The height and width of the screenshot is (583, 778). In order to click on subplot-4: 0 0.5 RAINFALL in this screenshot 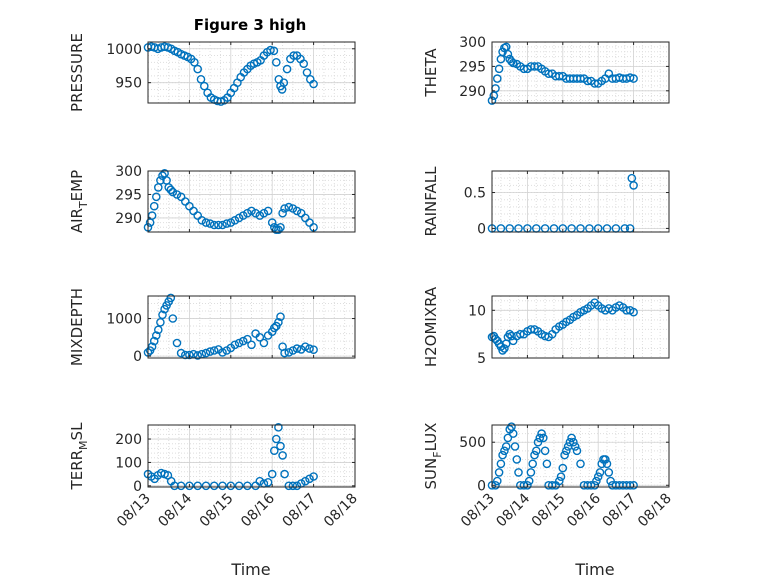, I will do `click(546, 201)`.